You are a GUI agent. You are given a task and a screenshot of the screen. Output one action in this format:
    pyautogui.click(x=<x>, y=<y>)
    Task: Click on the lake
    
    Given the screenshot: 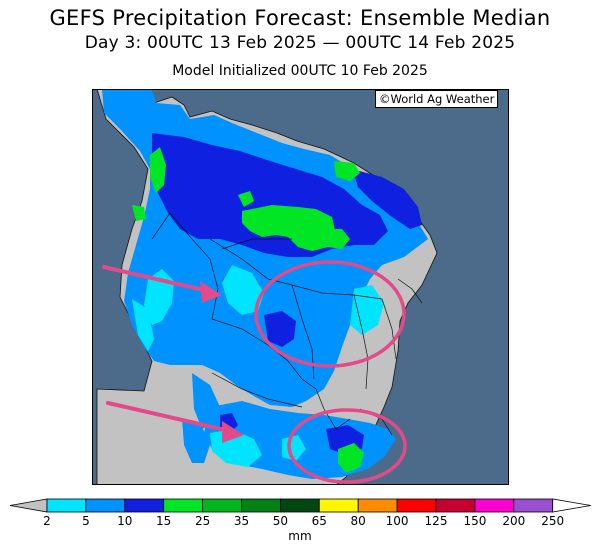 What is the action you would take?
    pyautogui.click(x=397, y=377)
    